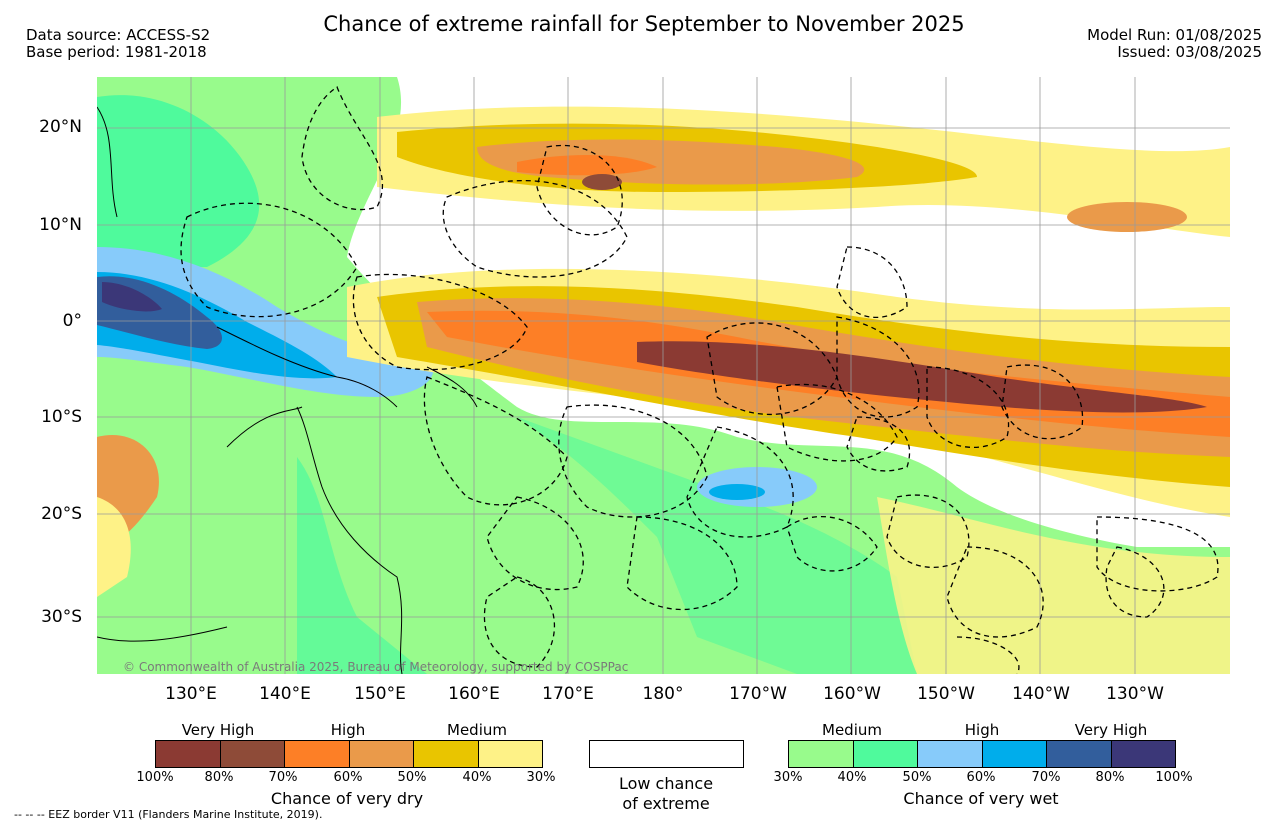 This screenshot has width=1288, height=827. What do you see at coordinates (283, 777) in the screenshot?
I see `dry-tick: 70%` at bounding box center [283, 777].